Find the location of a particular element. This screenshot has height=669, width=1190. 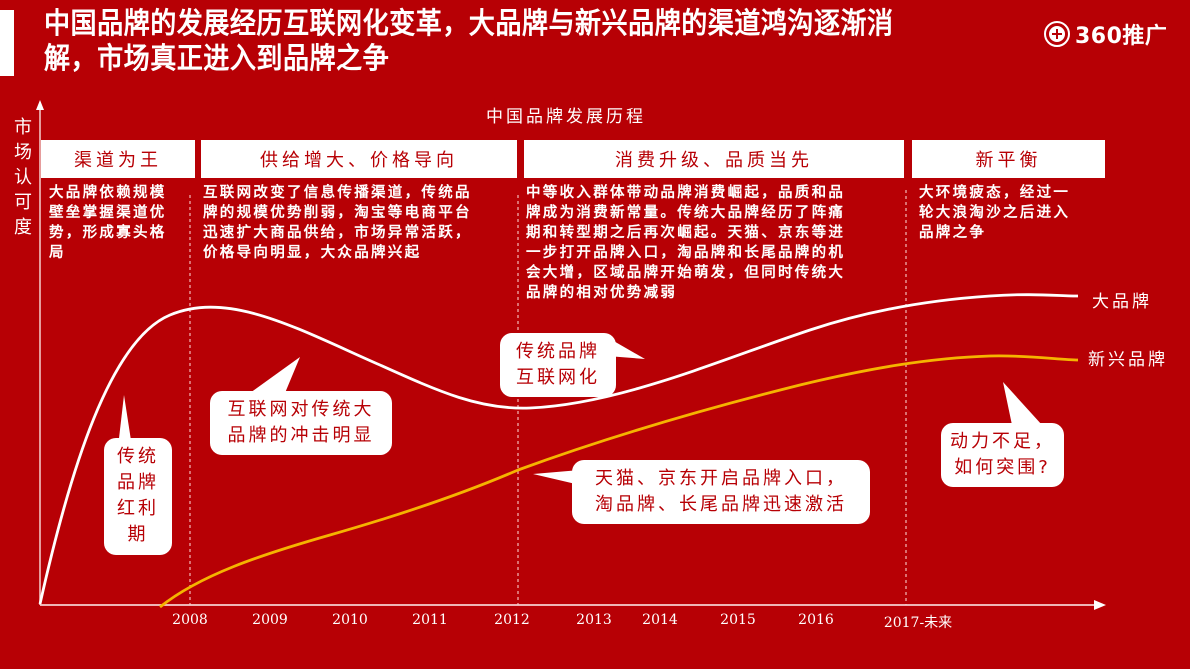

x-axis-arrow-icon is located at coordinates (1100, 605).